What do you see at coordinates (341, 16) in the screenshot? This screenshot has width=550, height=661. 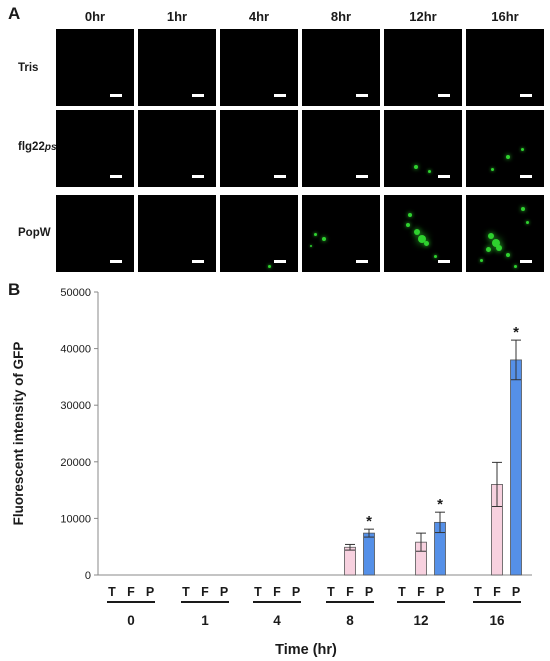 I see `time-label-3: 8hr` at bounding box center [341, 16].